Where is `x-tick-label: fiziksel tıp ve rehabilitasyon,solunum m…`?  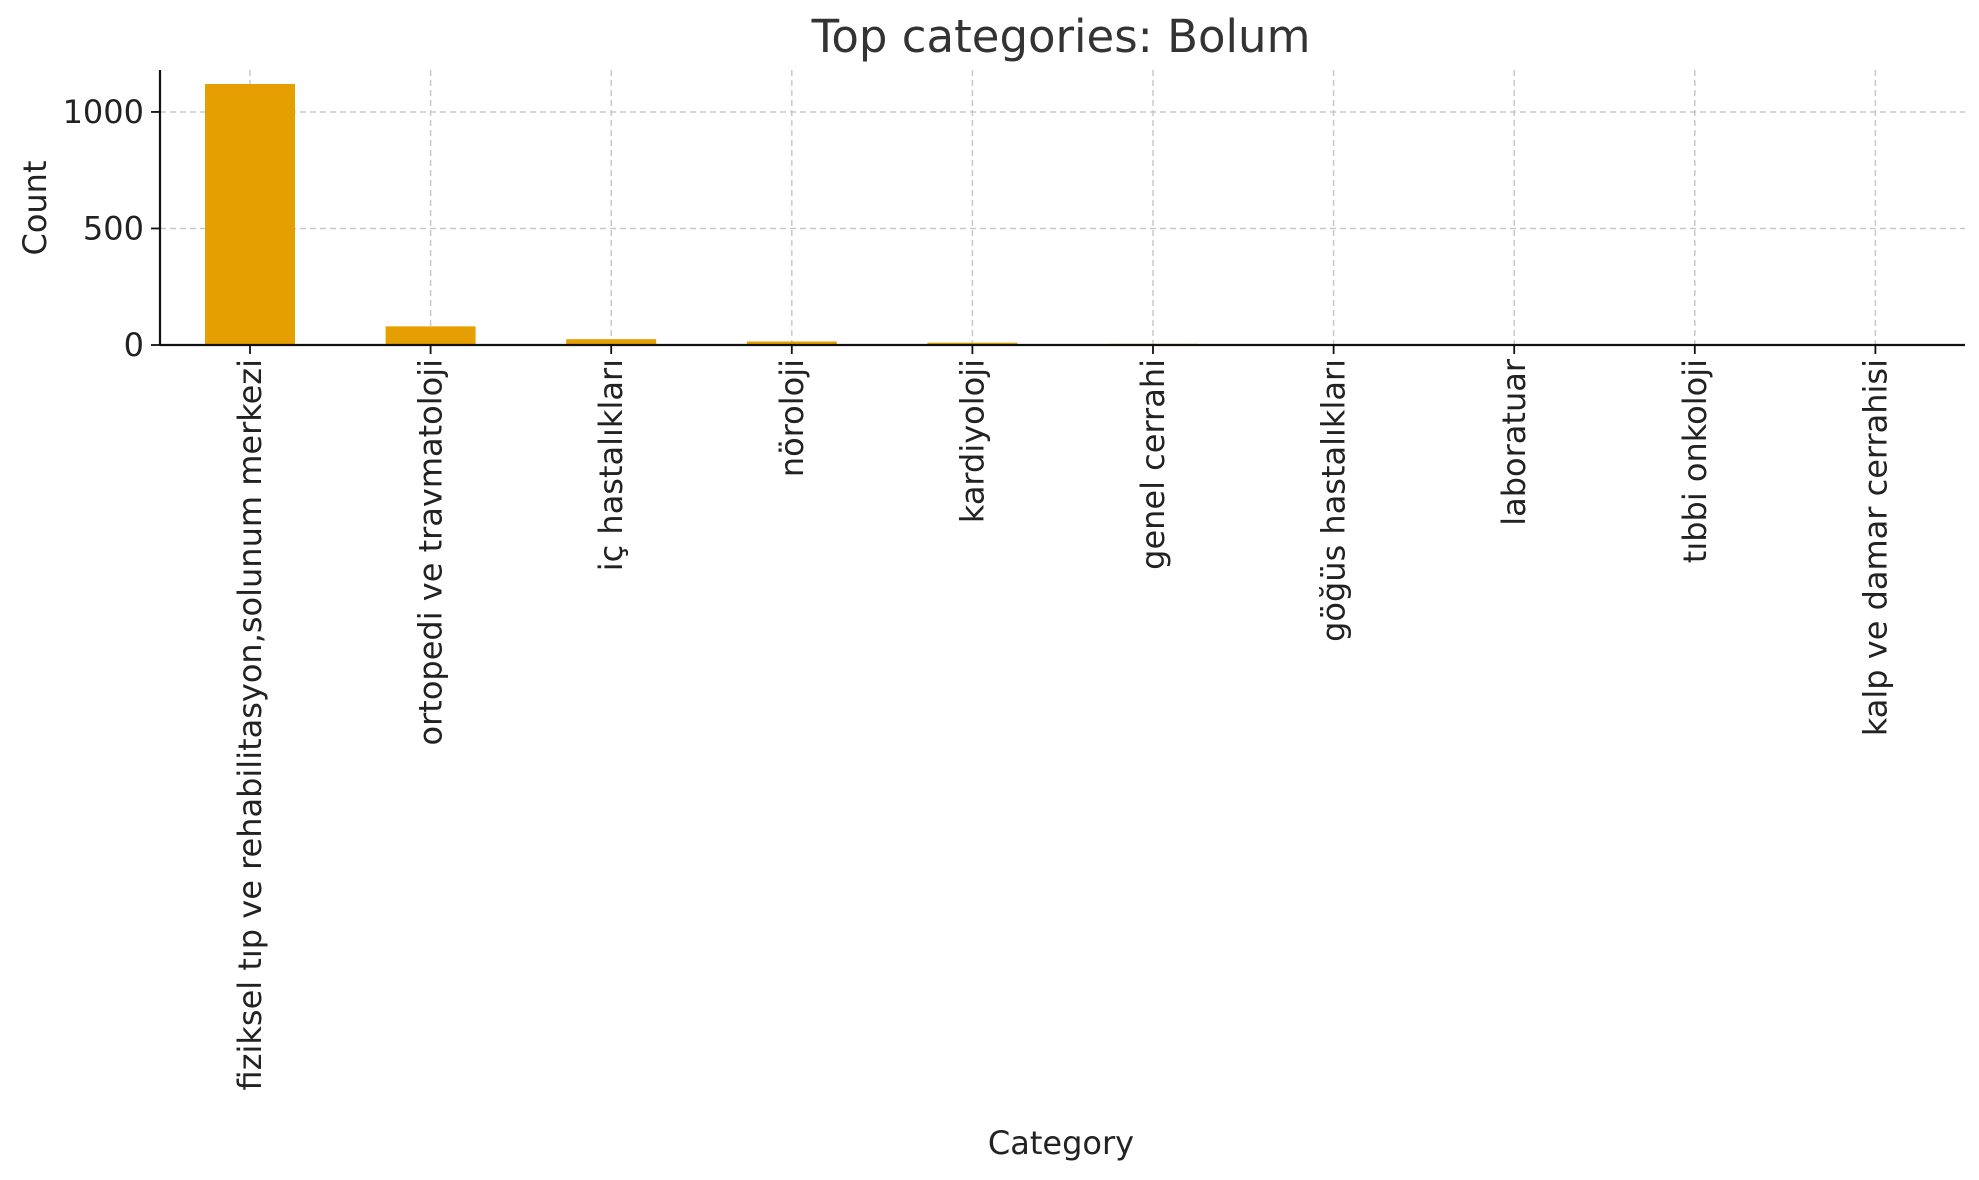
x-tick-label: fiziksel tıp ve rehabilitasyon,solunum m… is located at coordinates (250, 724).